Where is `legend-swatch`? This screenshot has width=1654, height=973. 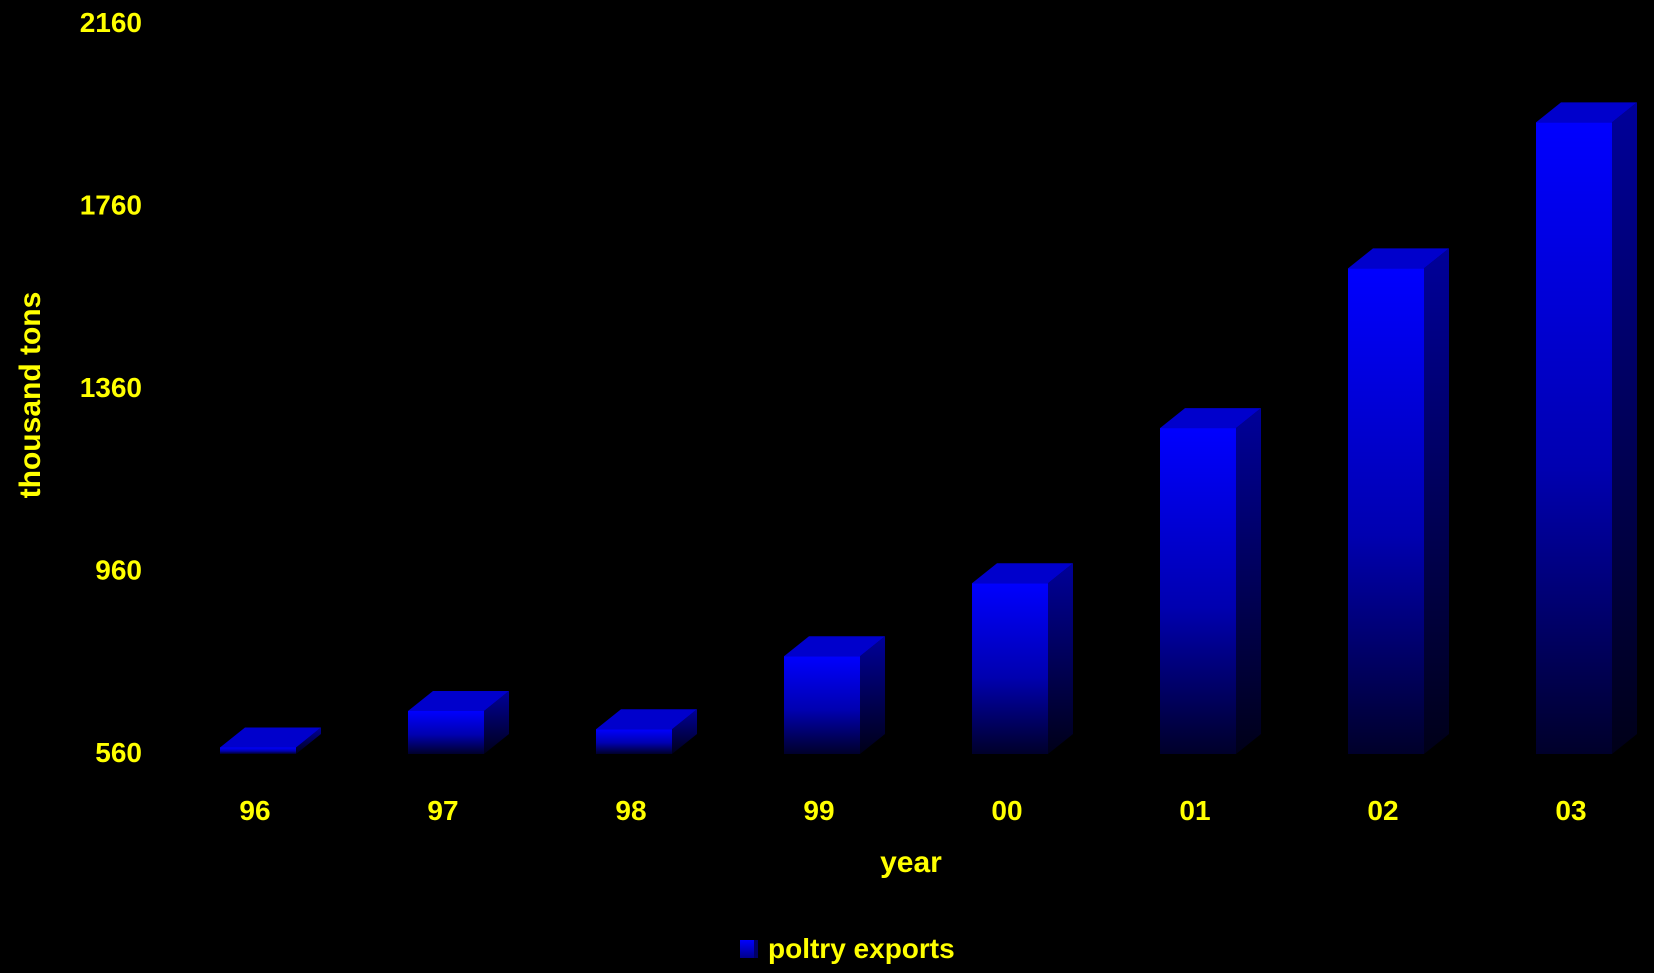
legend-swatch is located at coordinates (749, 949).